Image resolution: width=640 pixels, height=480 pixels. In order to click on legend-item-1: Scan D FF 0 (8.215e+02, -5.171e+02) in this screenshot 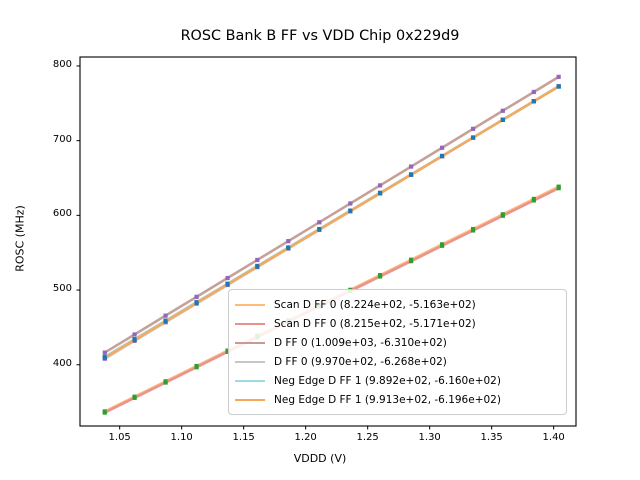, I will do `click(396, 323)`.